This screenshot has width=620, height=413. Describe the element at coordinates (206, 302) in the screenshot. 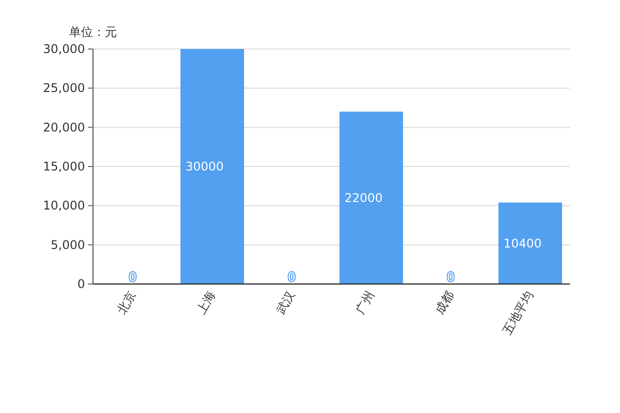

I see `x-tick-label: 上海` at that location.